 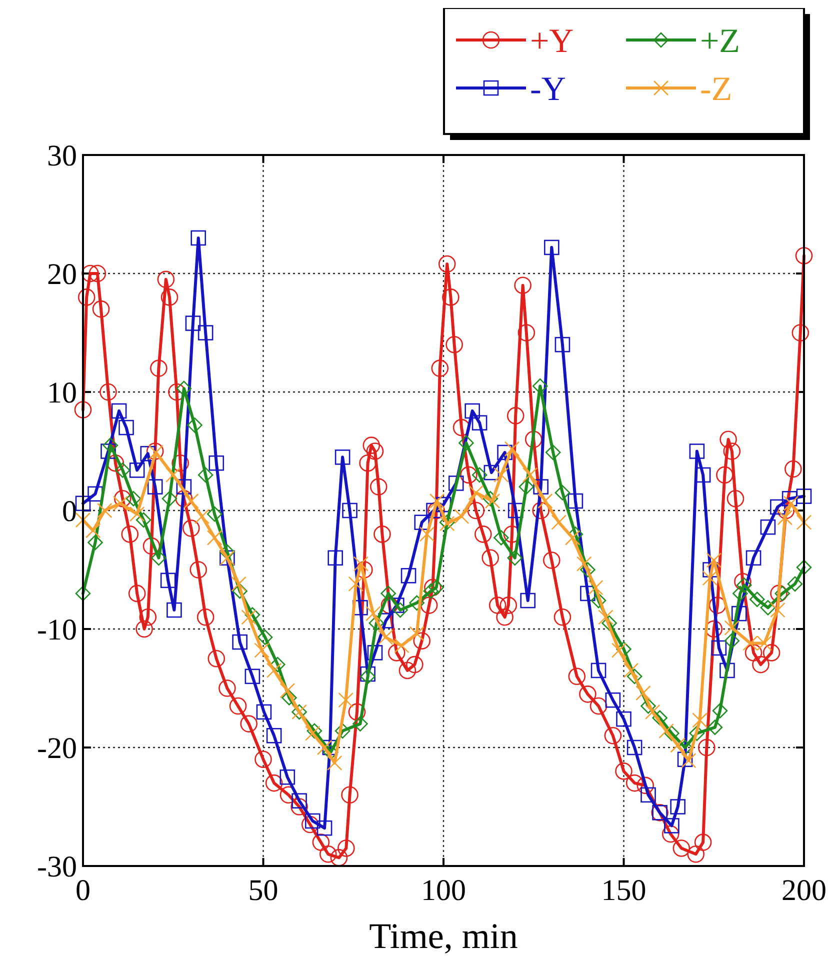 What do you see at coordinates (57, 748) in the screenshot?
I see `y-tick-label: -20` at bounding box center [57, 748].